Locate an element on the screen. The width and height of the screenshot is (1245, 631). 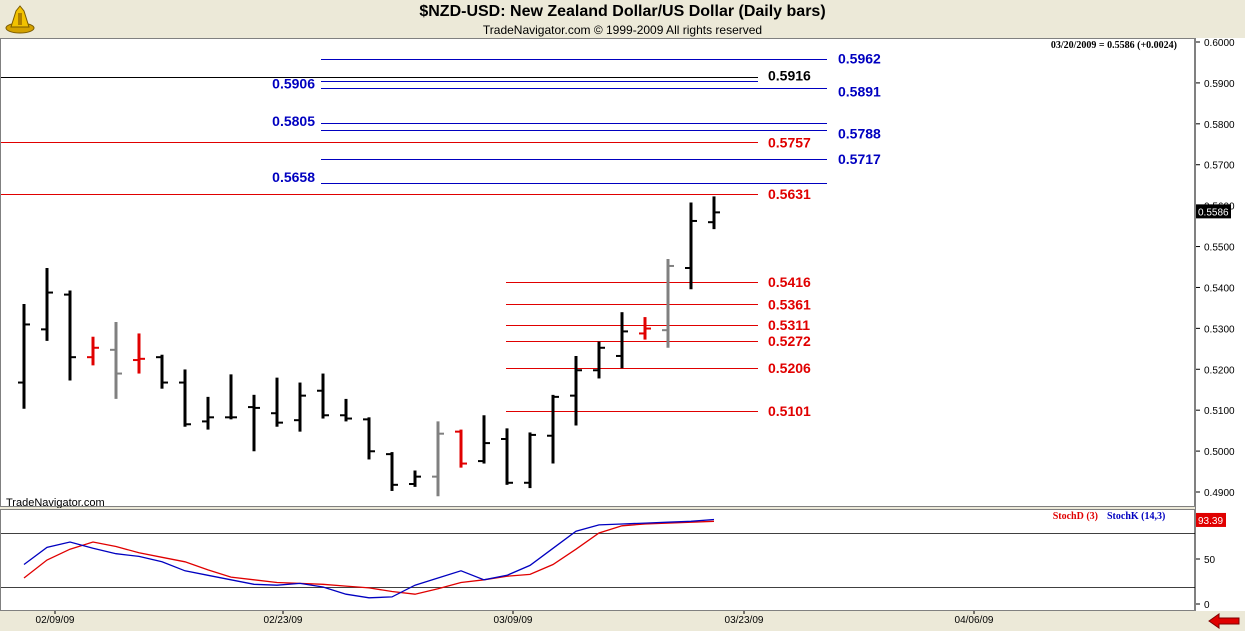
stochastic-chart: StochD (3) StochK (14,3) is located at coordinates (598, 555).